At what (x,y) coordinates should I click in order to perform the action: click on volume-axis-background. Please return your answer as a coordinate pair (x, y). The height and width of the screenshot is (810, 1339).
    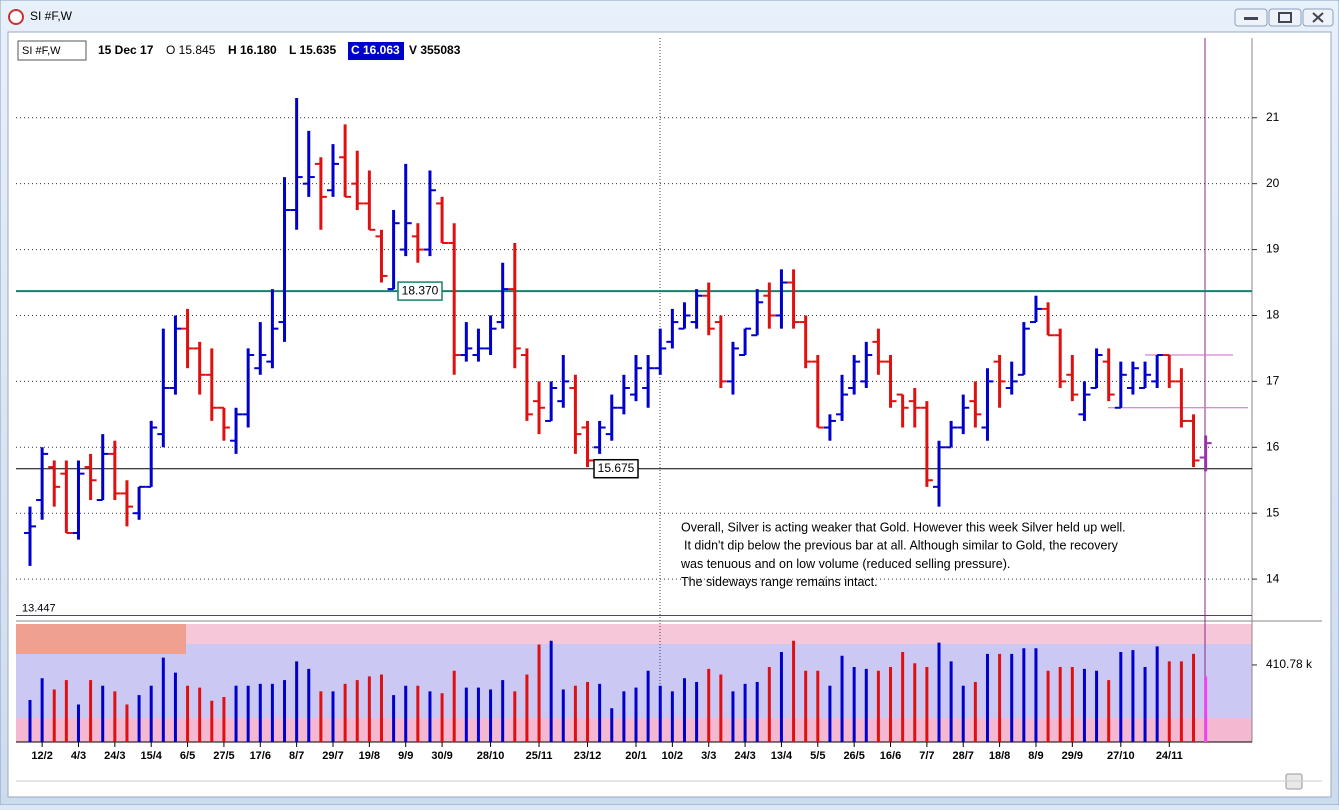
    Looking at the image, I should click on (1287, 683).